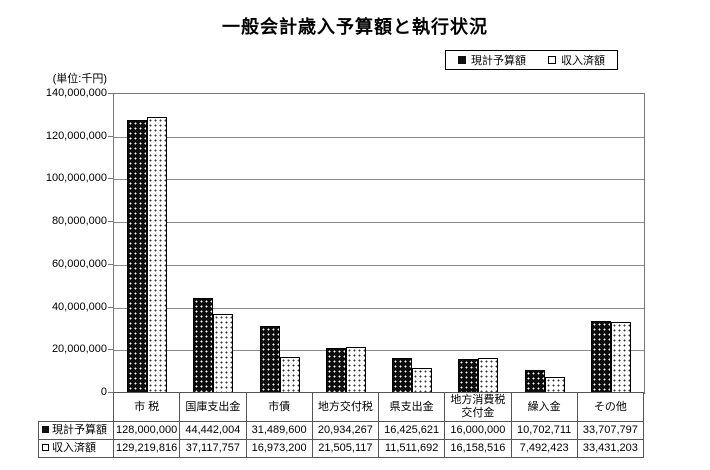  I want to click on y-axis-tick-label: 100,000,000, so click(76, 178).